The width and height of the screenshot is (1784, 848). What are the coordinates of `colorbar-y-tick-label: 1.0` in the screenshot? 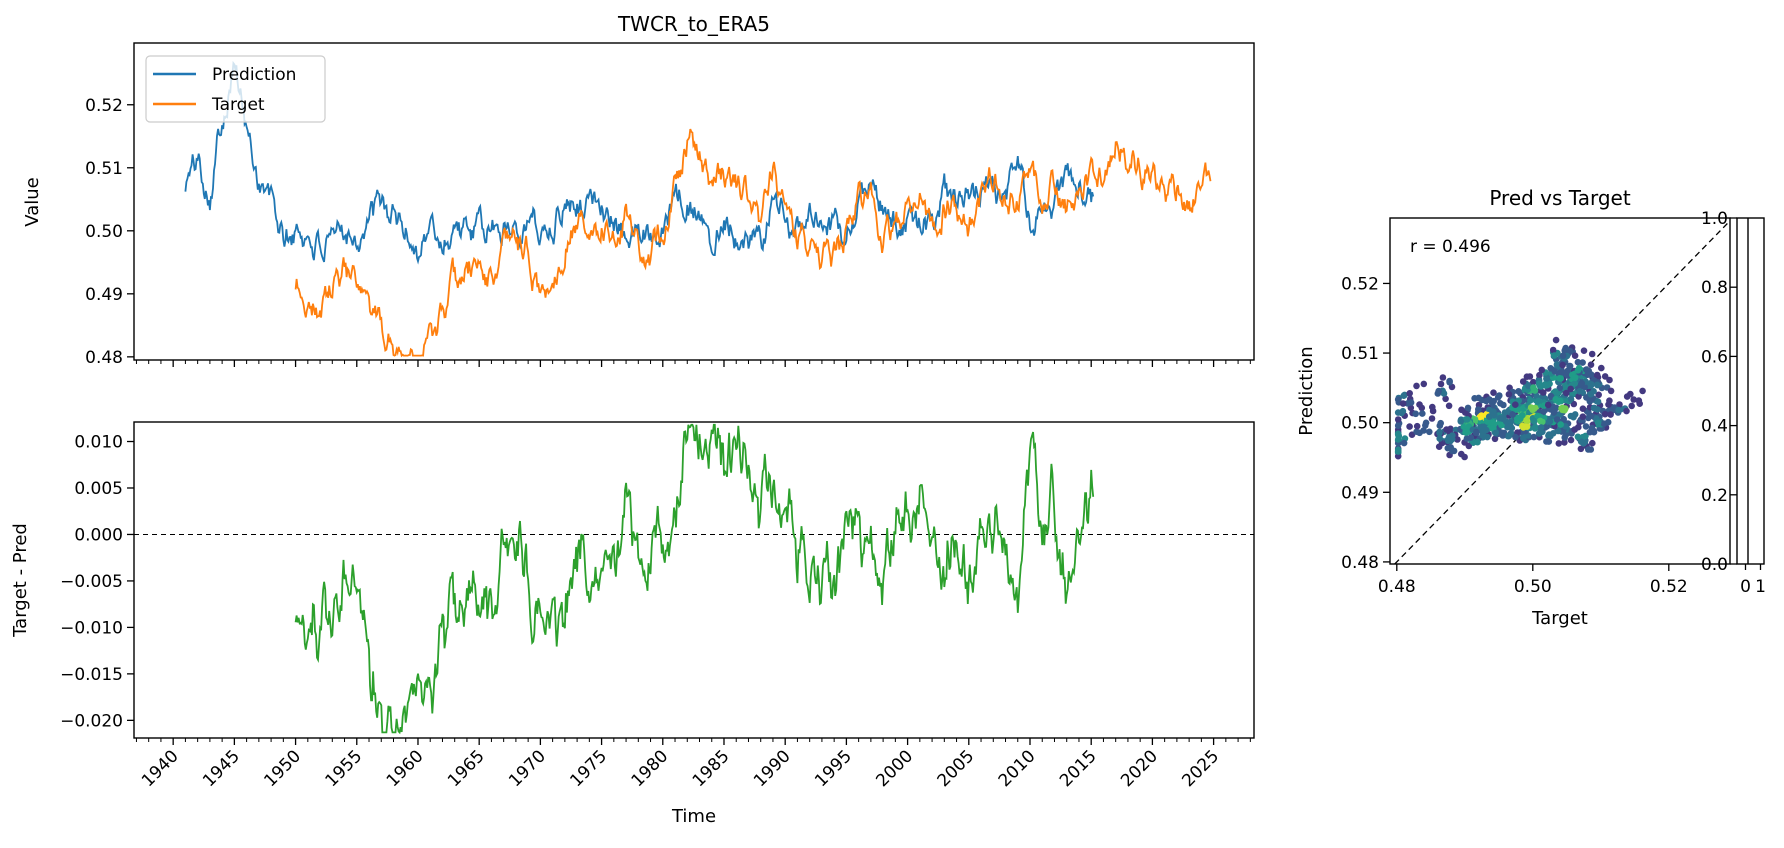 It's located at (1714, 219).